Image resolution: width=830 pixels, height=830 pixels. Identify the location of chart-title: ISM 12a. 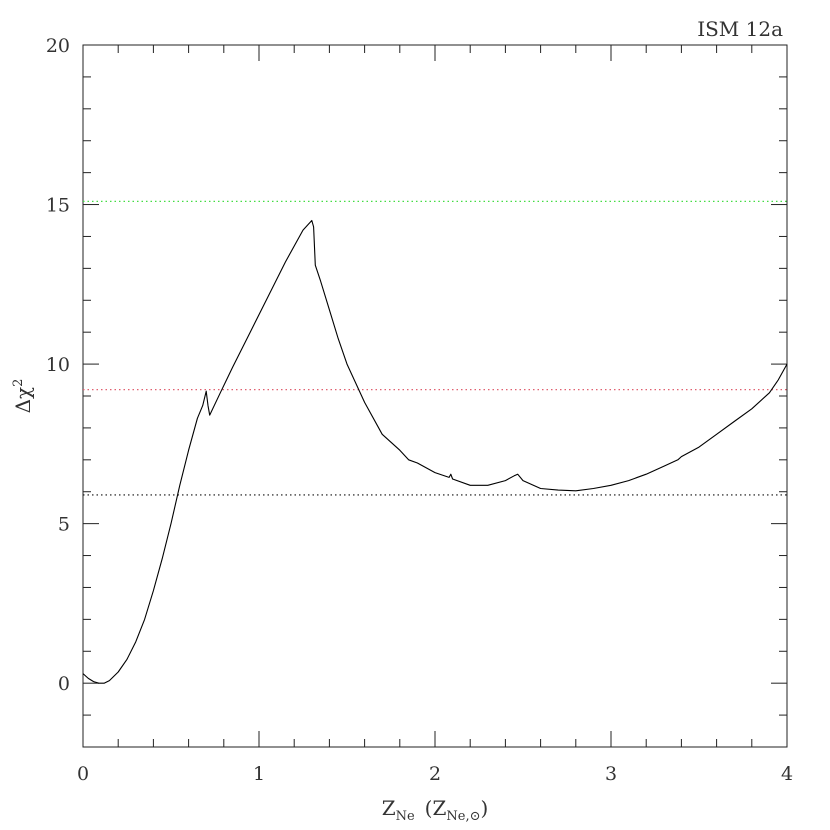
(740, 29).